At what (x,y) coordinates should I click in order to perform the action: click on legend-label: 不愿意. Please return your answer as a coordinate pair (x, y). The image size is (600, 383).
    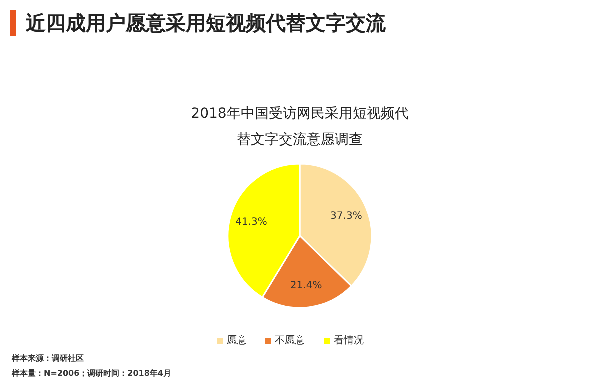
    Looking at the image, I should click on (290, 340).